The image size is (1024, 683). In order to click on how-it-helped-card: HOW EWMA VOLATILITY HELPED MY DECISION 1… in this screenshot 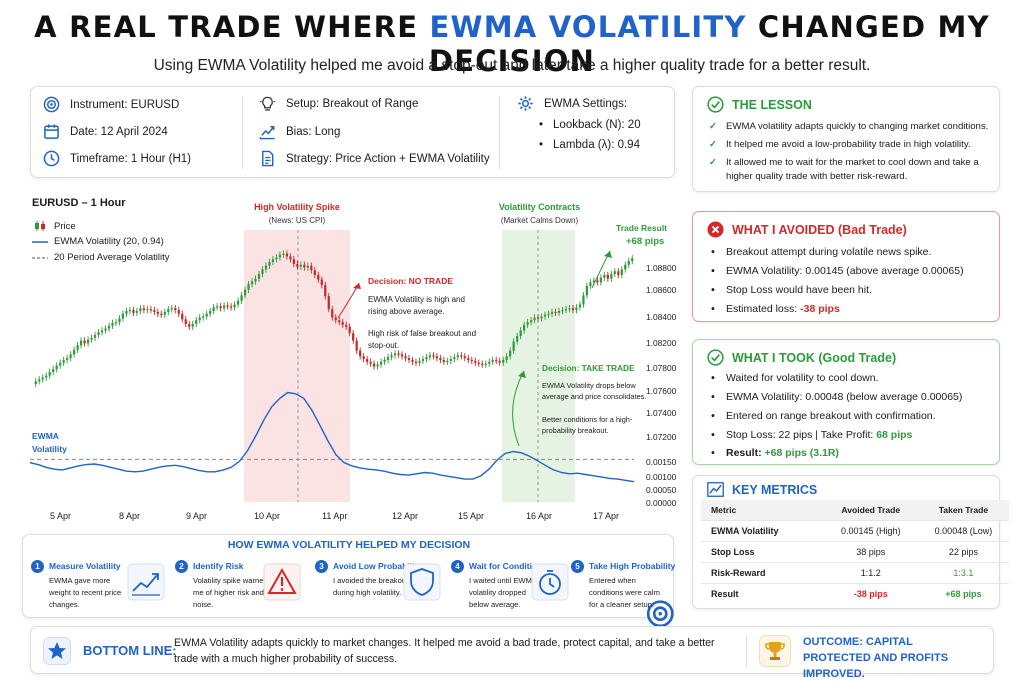, I will do `click(348, 581)`.